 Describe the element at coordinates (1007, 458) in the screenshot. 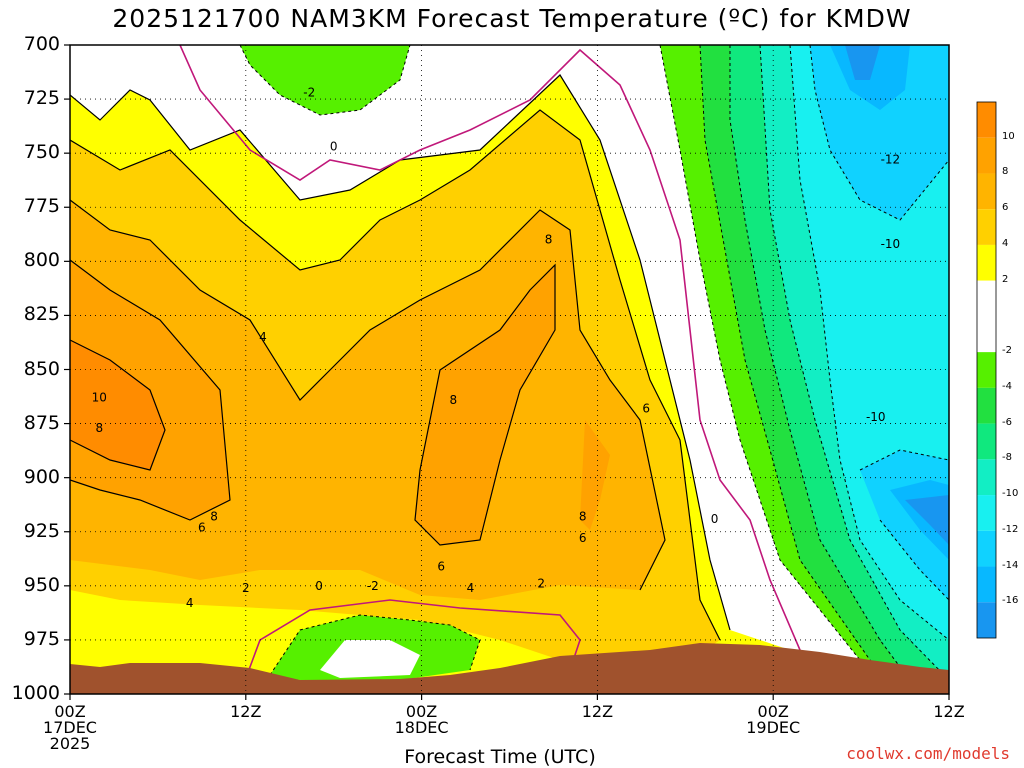

I see `colorbar-tick-label: -8` at that location.